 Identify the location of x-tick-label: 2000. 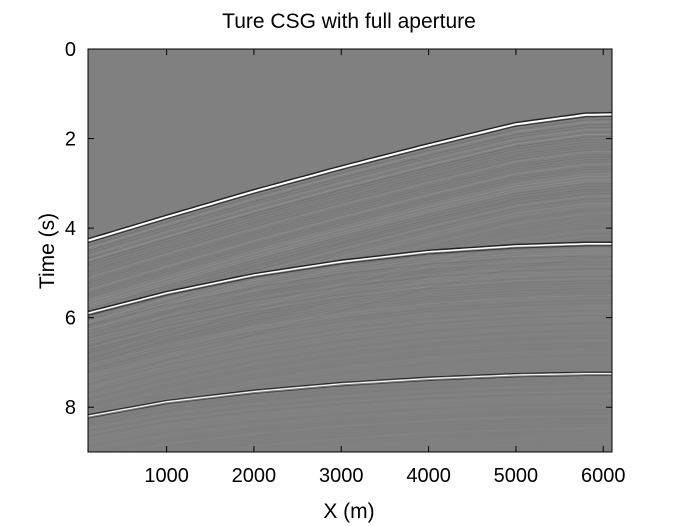
(254, 476).